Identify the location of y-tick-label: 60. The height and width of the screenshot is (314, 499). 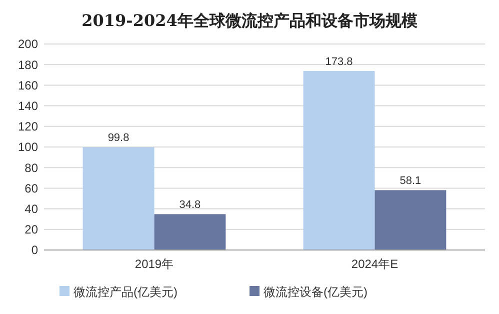
(31, 188).